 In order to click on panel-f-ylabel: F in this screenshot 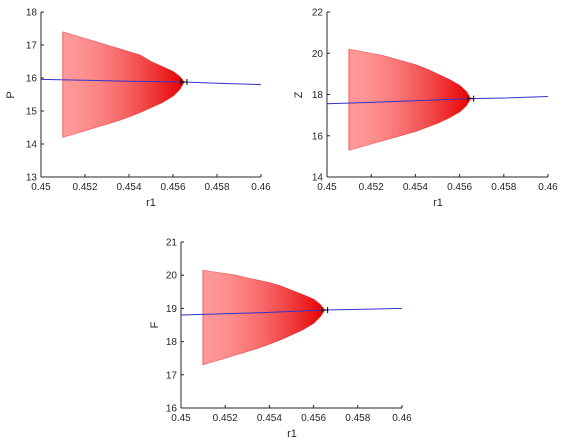, I will do `click(155, 324)`.